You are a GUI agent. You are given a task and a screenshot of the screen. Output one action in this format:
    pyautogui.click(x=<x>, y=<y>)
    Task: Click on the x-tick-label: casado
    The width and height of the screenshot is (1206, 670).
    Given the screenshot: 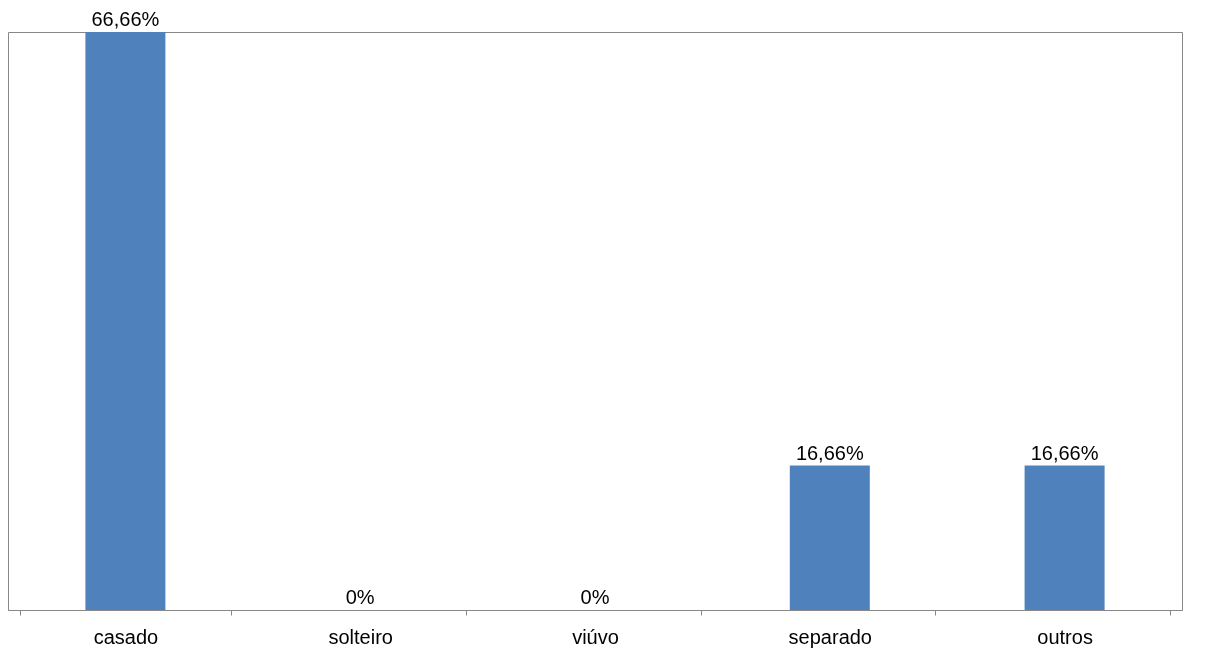 What is the action you would take?
    pyautogui.click(x=126, y=636)
    